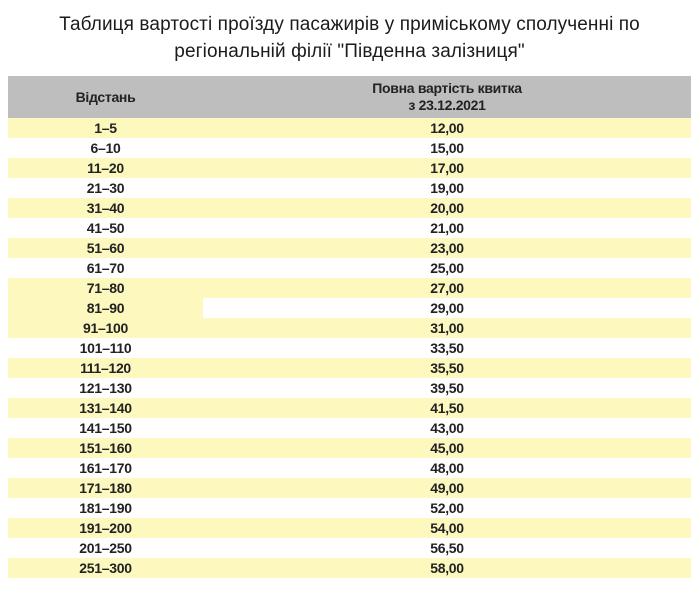 Image resolution: width=699 pixels, height=594 pixels. What do you see at coordinates (447, 348) in the screenshot?
I see `price-cell: 33,50` at bounding box center [447, 348].